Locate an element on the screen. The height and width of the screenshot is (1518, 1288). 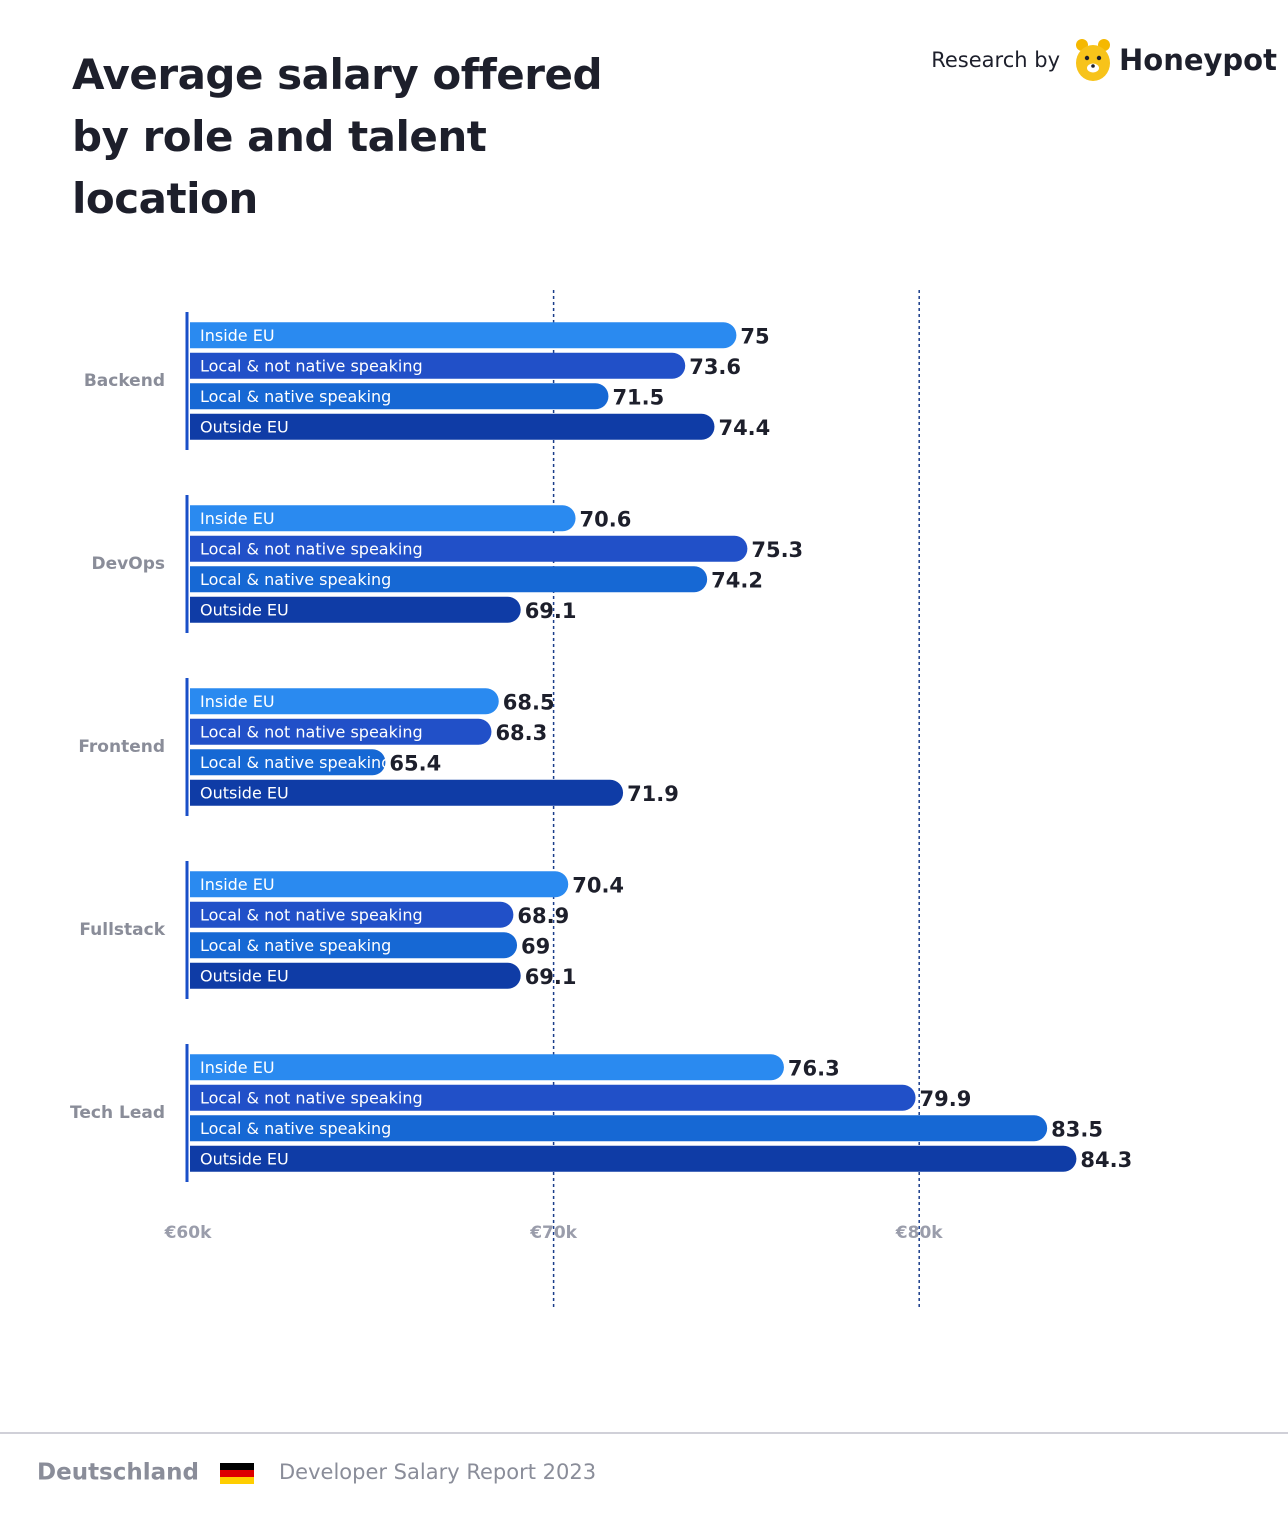
value-label: 76.3 is located at coordinates (814, 1068).